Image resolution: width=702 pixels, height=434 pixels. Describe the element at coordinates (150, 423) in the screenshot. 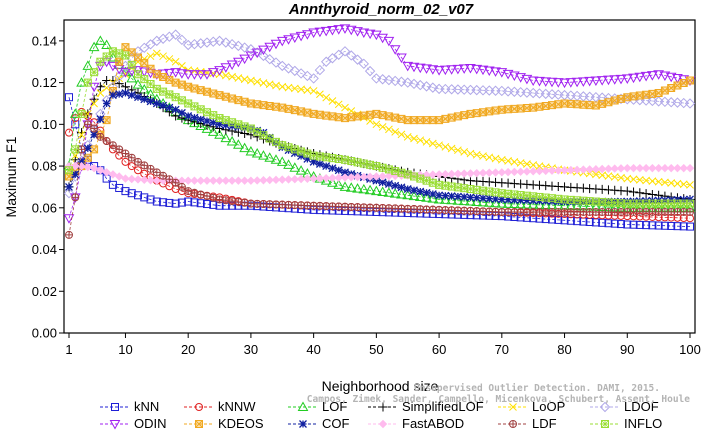

I see `legend-label: ODIN` at that location.